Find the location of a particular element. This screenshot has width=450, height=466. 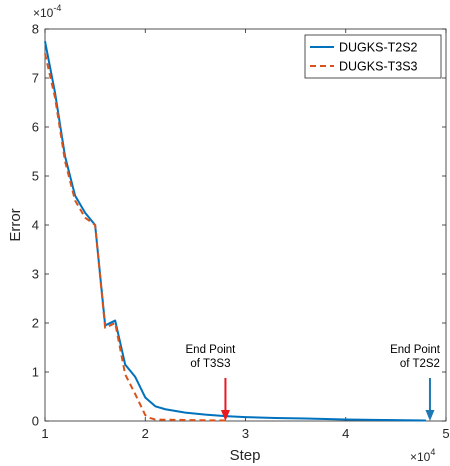

x-tick-label: 3 is located at coordinates (245, 433).